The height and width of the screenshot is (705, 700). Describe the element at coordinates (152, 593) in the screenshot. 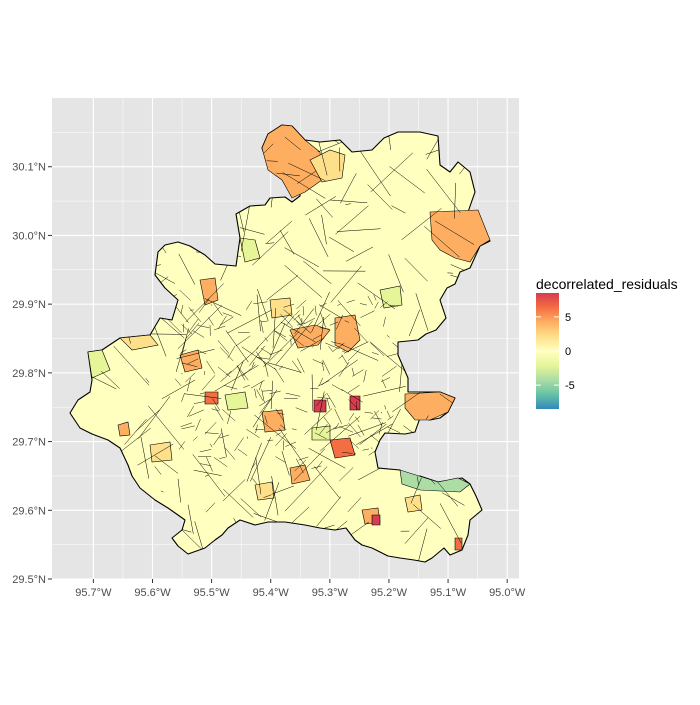

I see `x-tick-label: 95.6°W` at that location.